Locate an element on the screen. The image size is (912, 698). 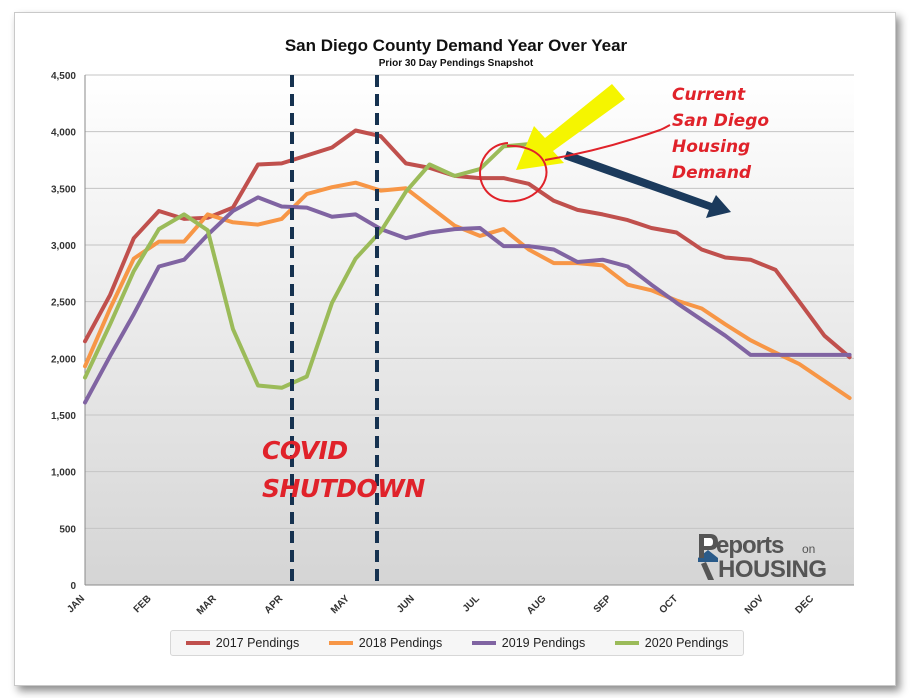
red-pointer-line is located at coordinates (607, 142).